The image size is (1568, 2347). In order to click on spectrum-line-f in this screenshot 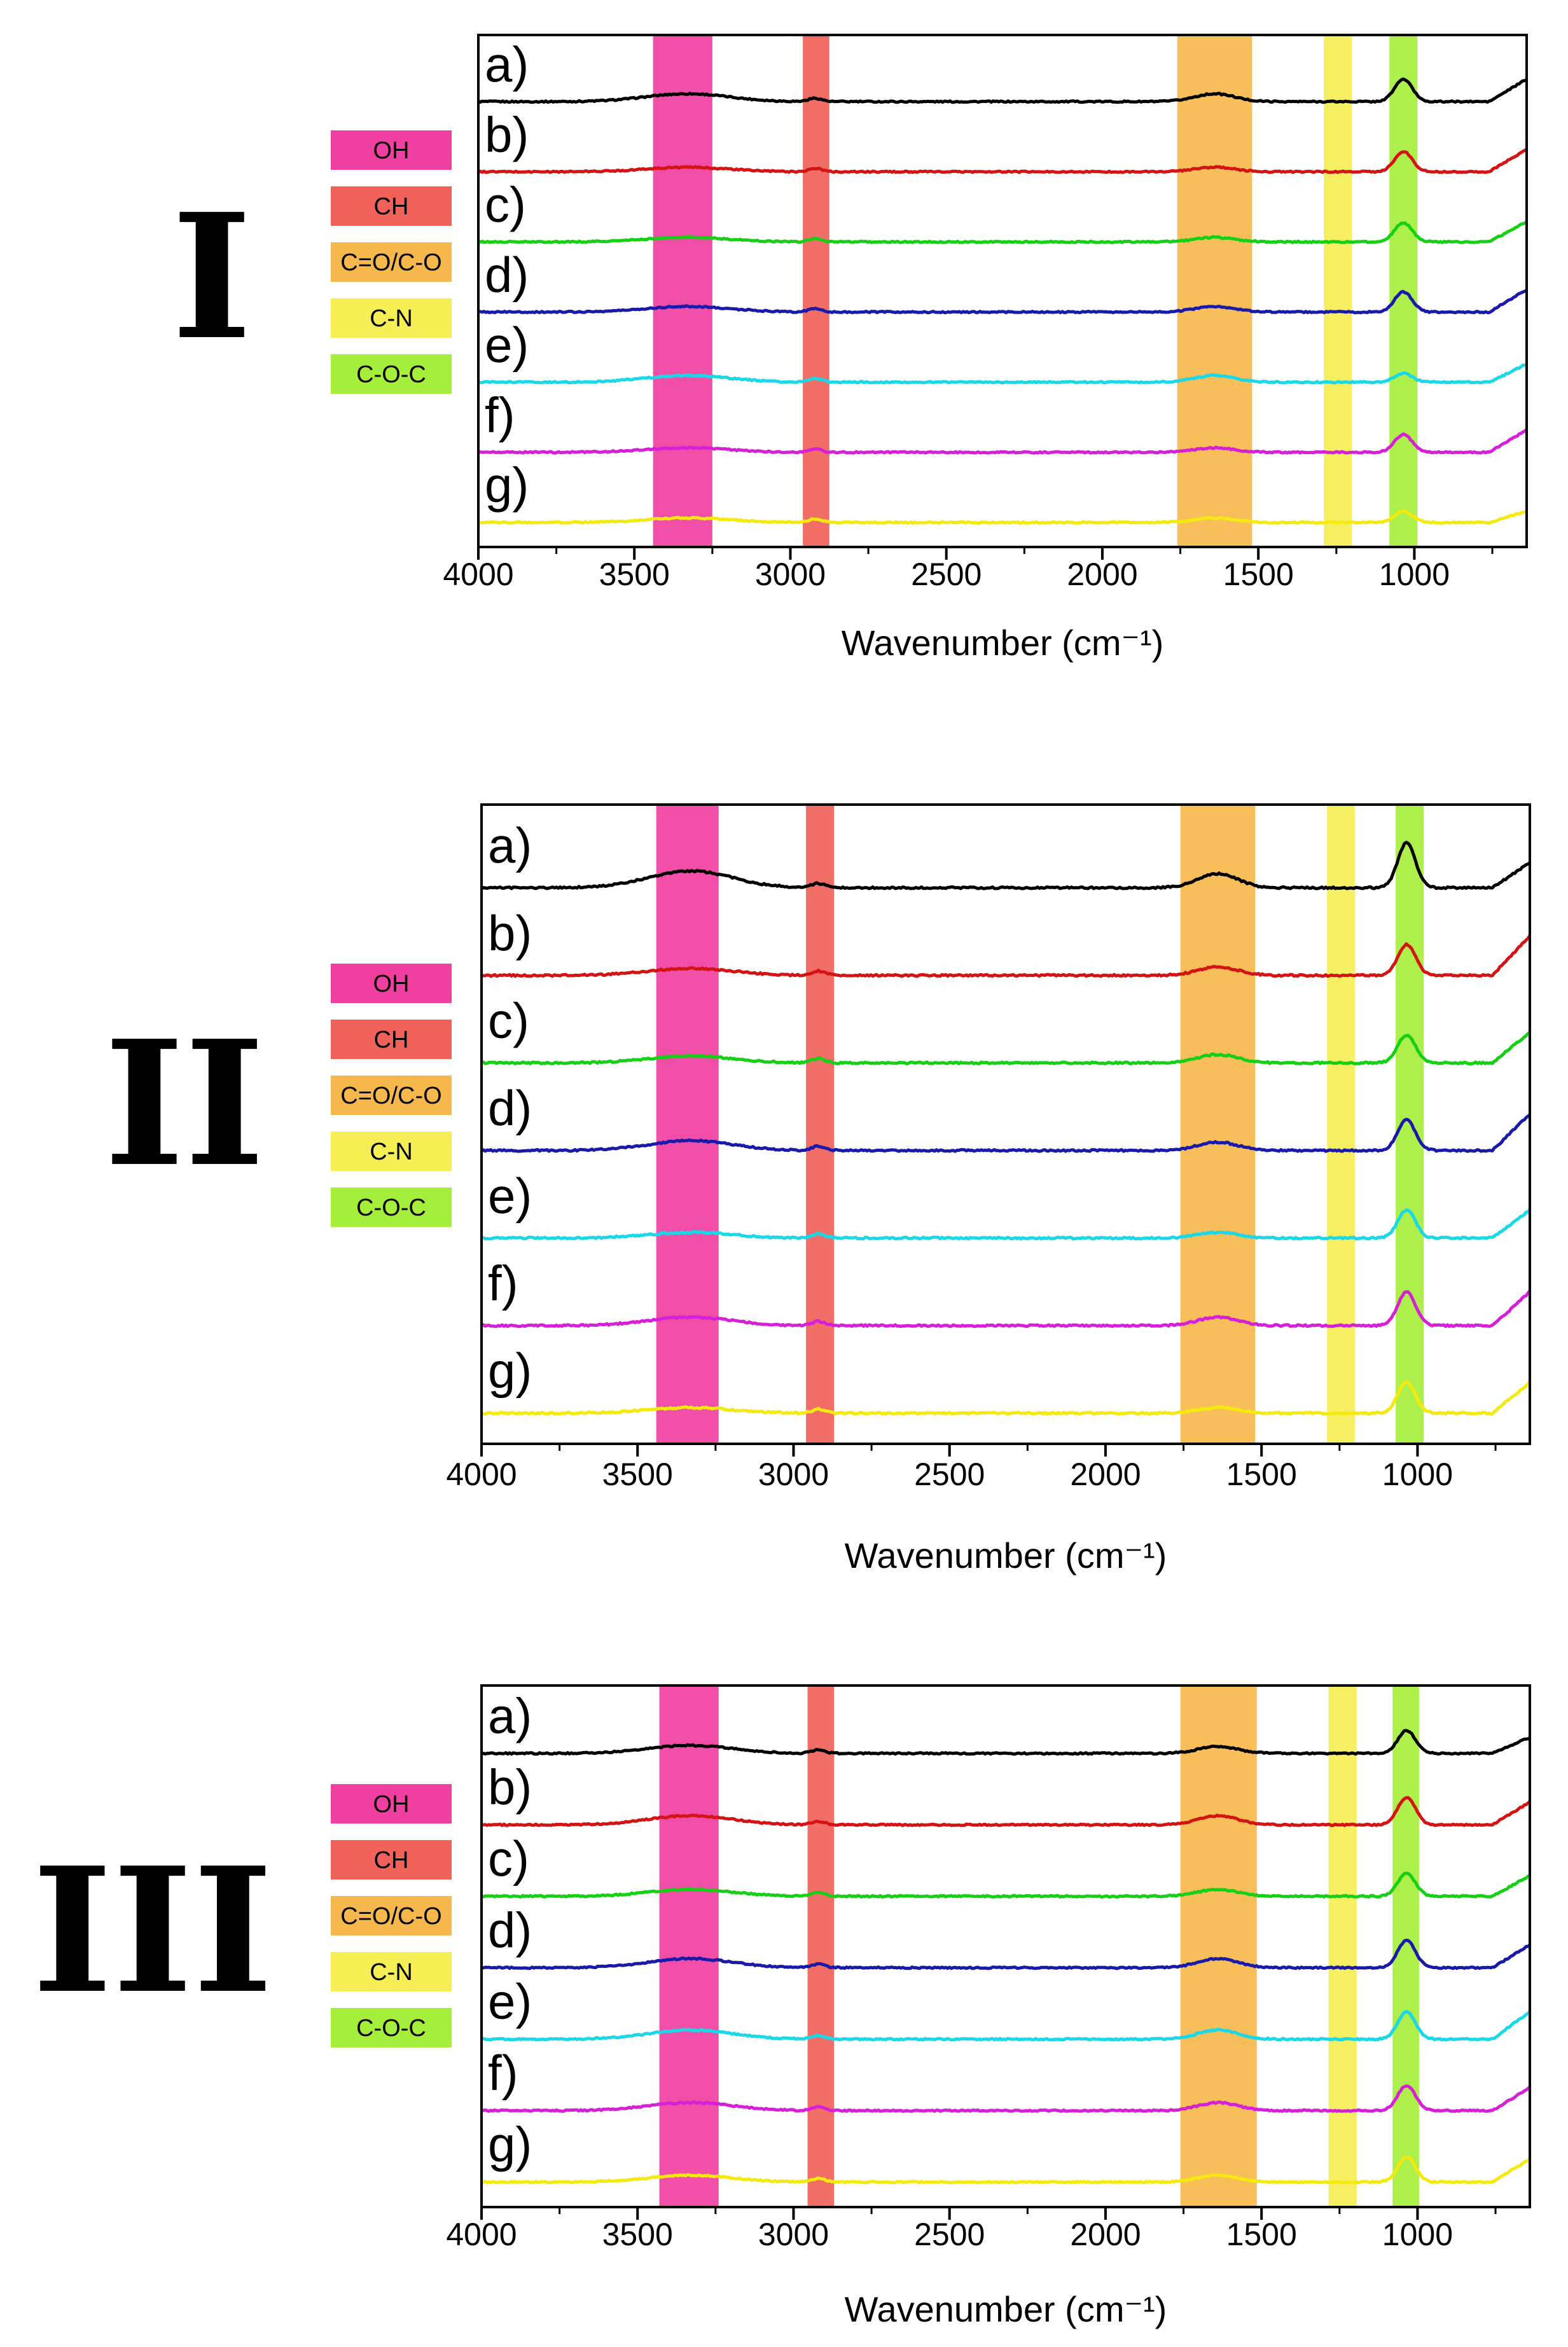, I will do `click(1006, 2098)`.